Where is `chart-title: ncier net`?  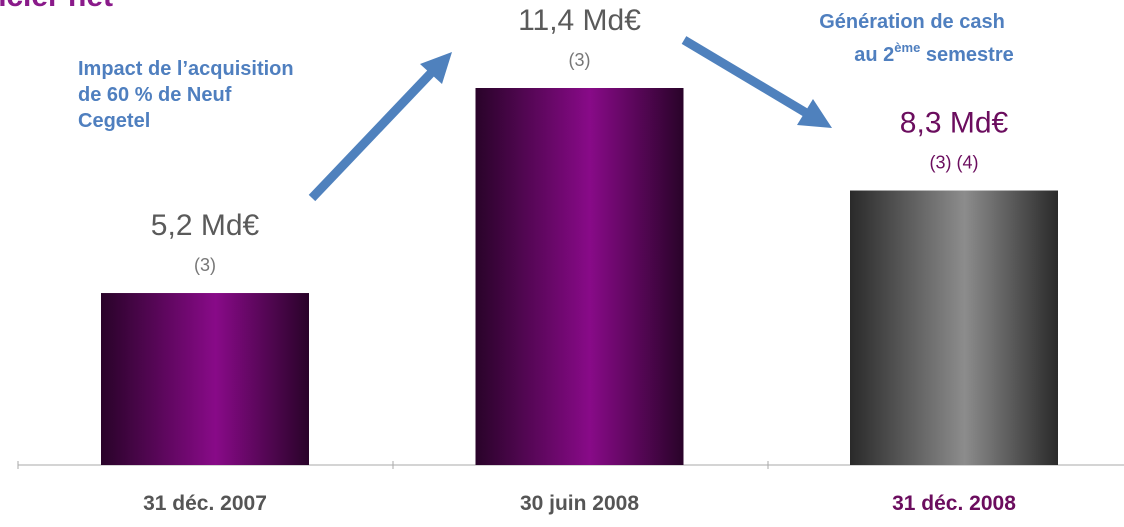 chart-title: ncier net is located at coordinates (56, 6).